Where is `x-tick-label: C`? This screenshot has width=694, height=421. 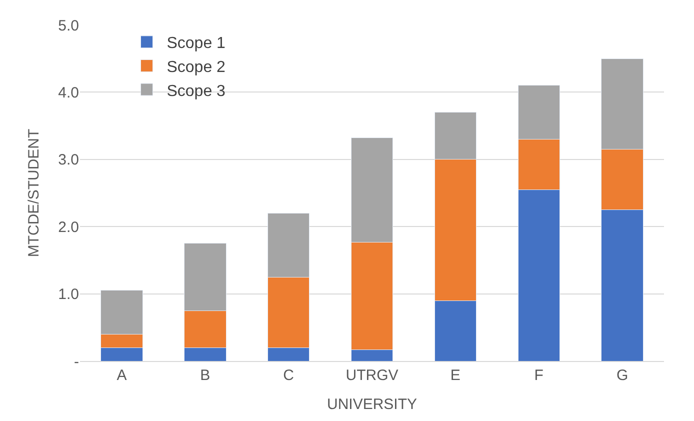
x-tick-label: C is located at coordinates (288, 375).